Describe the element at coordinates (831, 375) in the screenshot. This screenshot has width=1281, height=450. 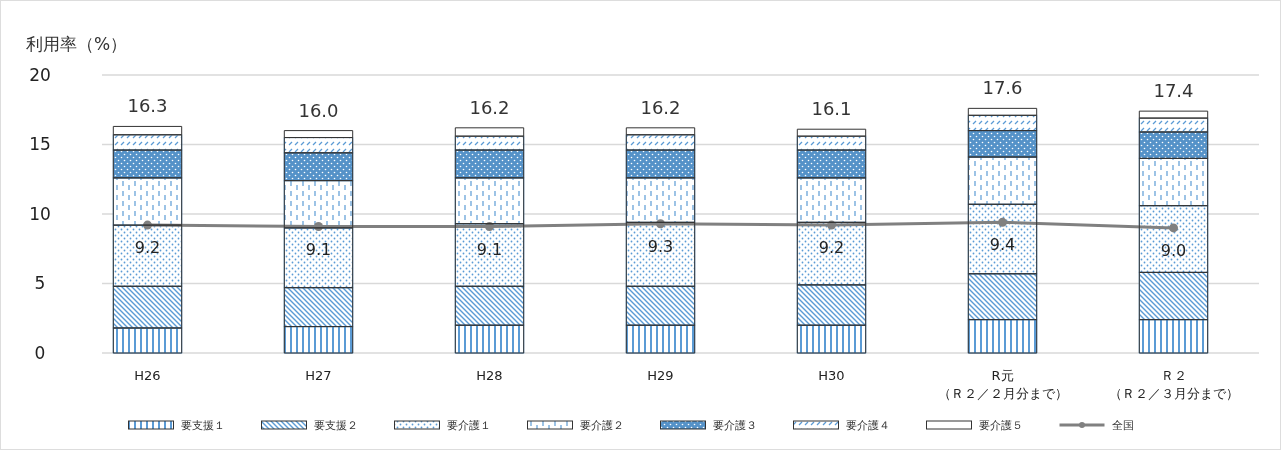
I see `x-tick-label: H30` at that location.